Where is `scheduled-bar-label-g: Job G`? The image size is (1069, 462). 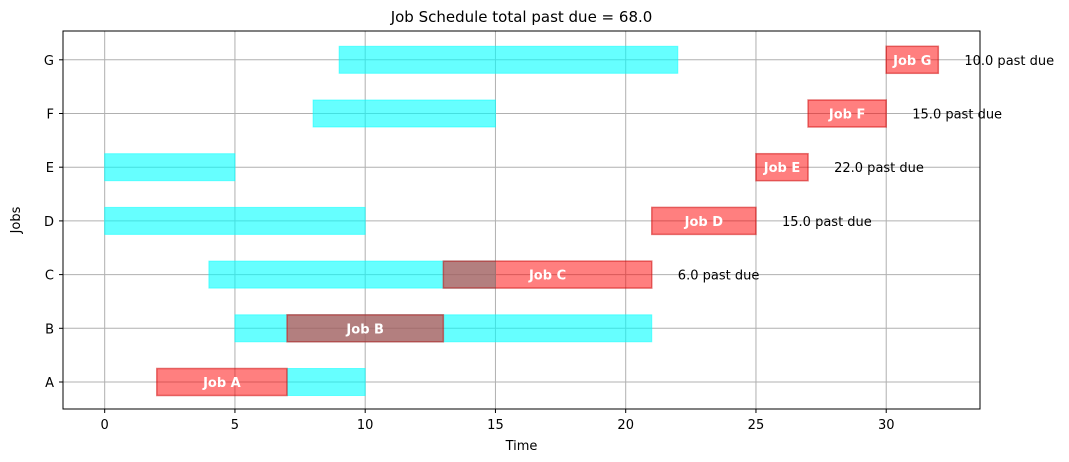
scheduled-bar-label-g: Job G is located at coordinates (911, 61).